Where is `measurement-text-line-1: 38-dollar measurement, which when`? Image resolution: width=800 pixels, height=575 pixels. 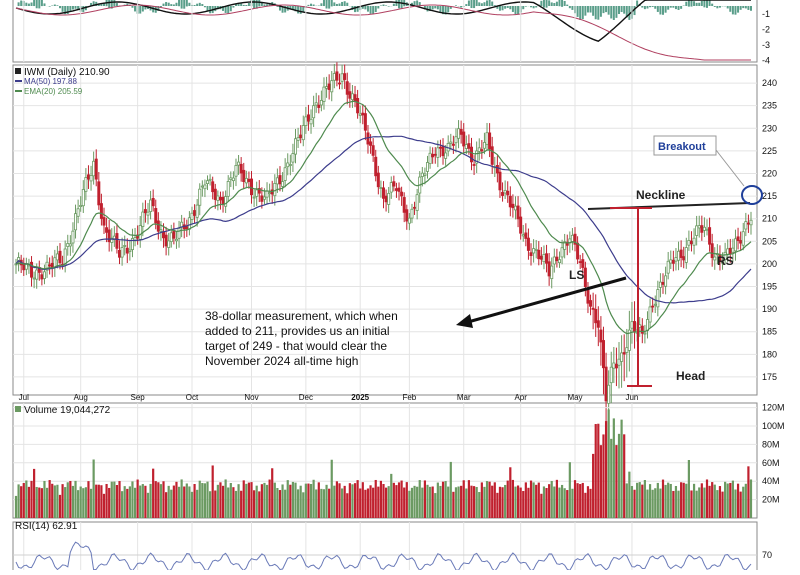
measurement-text-line-1: 38-dollar measurement, which when is located at coordinates (301, 316).